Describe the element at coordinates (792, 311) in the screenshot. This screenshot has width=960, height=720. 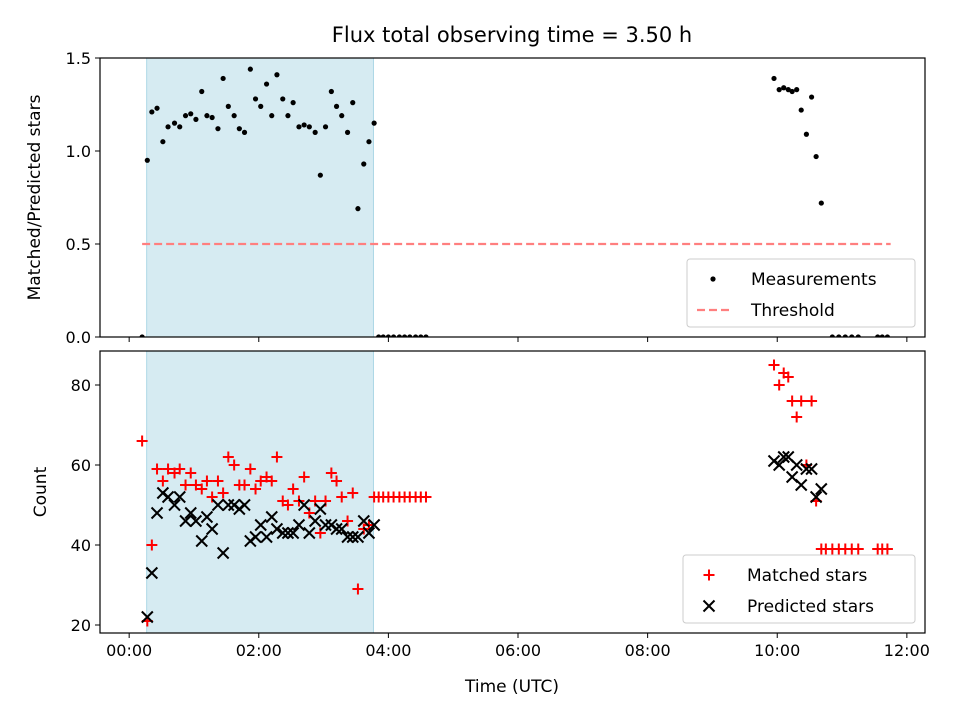
I see `legend-label: Threshold` at that location.